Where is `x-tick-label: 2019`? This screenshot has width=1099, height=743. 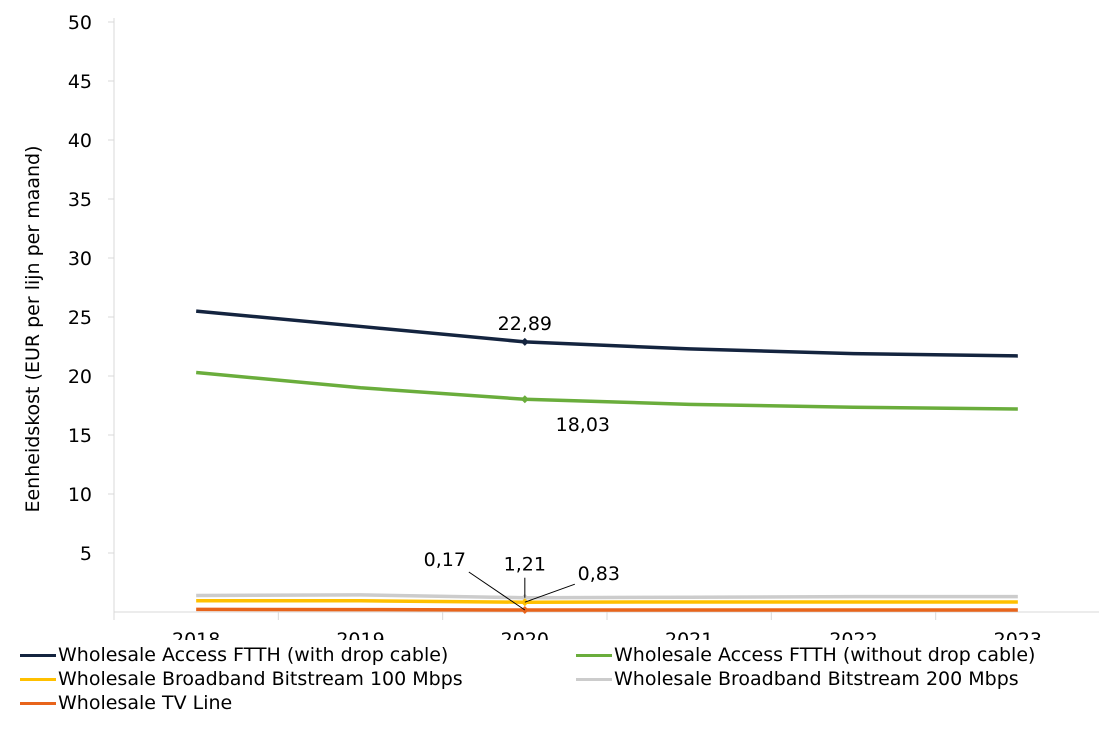
x-tick-label: 2019 is located at coordinates (360, 634).